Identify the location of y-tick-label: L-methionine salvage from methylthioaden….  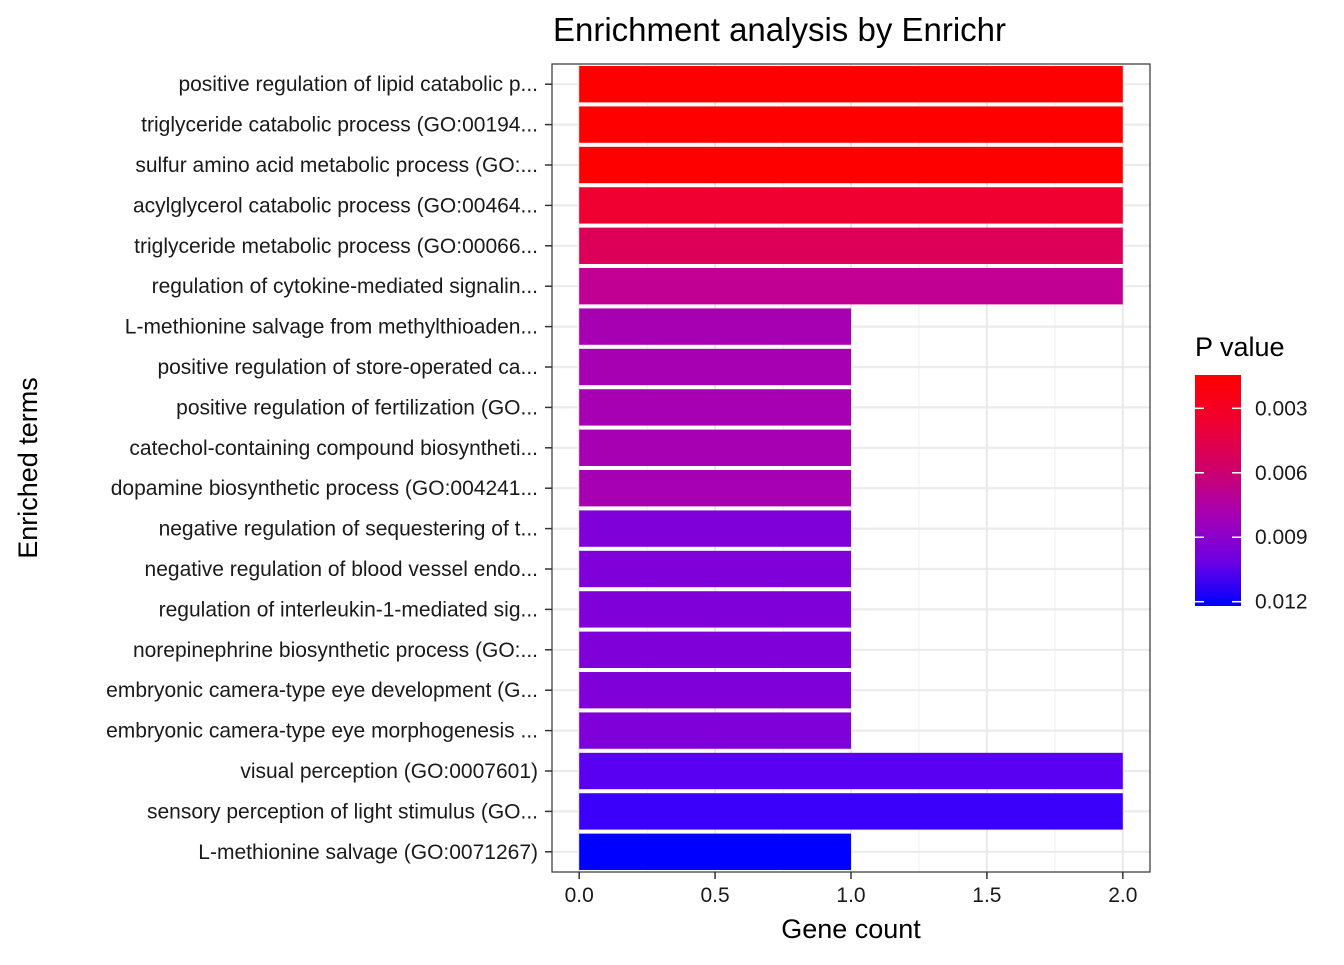
(331, 327).